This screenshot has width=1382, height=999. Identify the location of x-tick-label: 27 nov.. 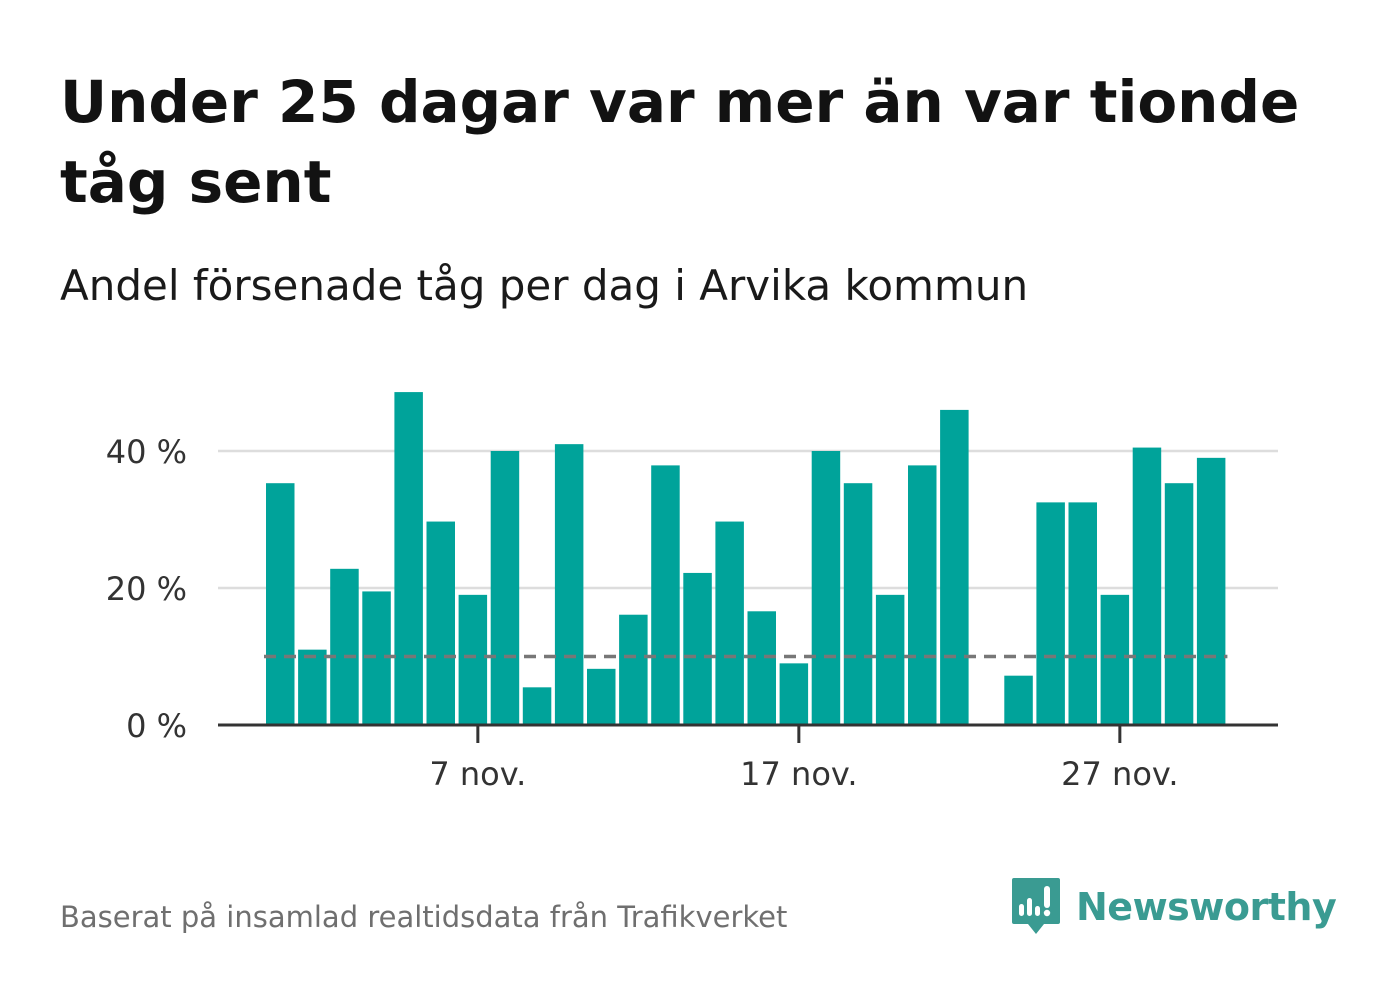
(1119, 774).